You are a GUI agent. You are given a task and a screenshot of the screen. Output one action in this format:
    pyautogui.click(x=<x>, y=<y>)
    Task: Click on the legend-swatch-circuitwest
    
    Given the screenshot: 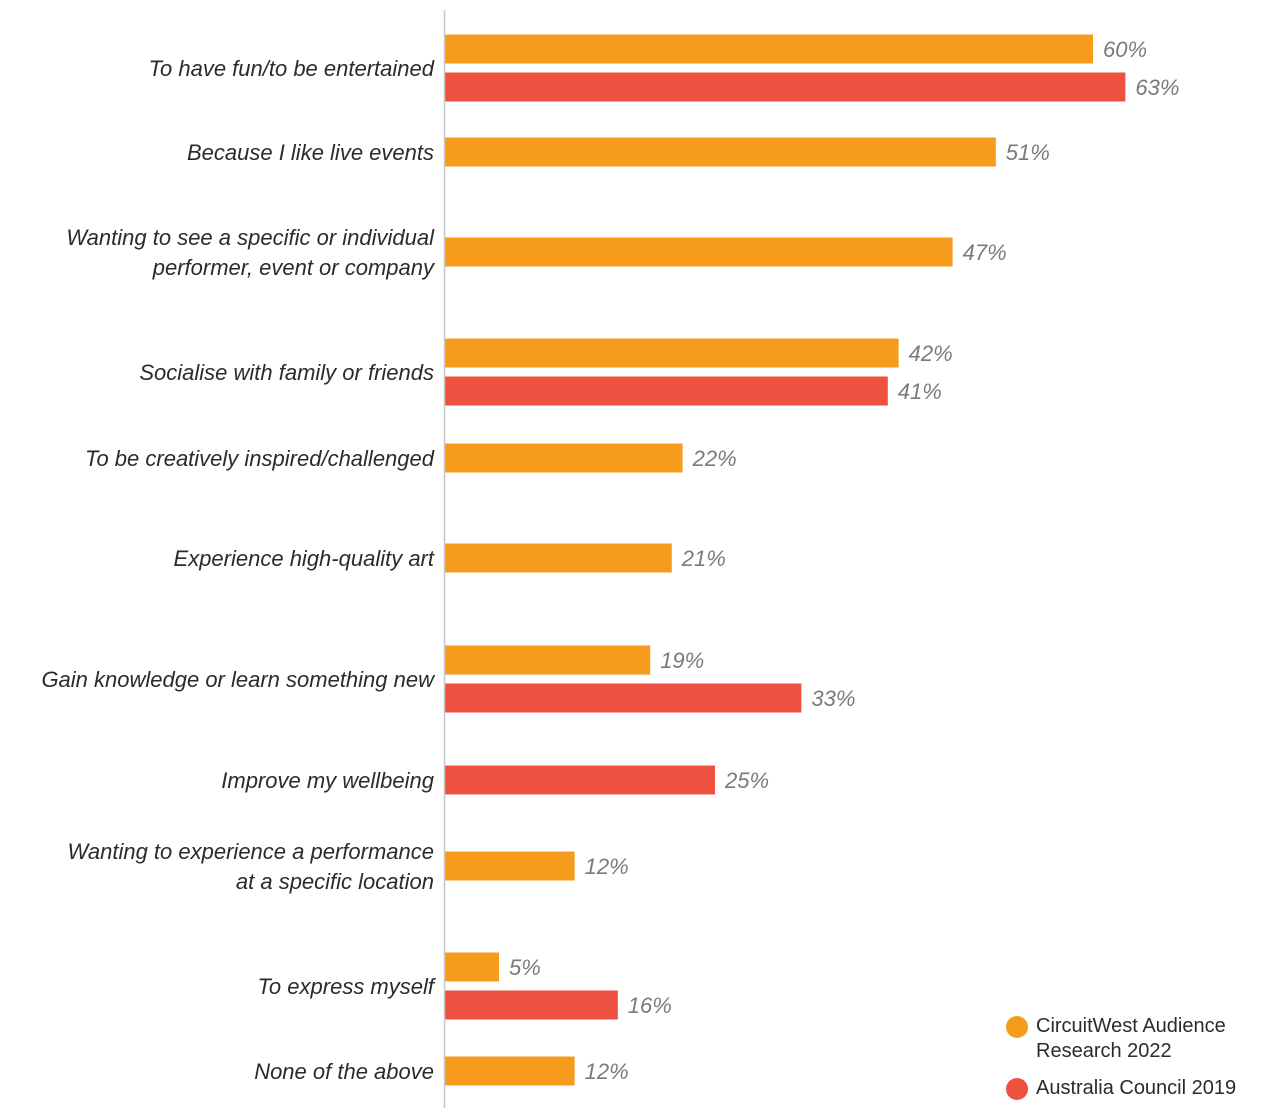 What is the action you would take?
    pyautogui.click(x=1017, y=1027)
    